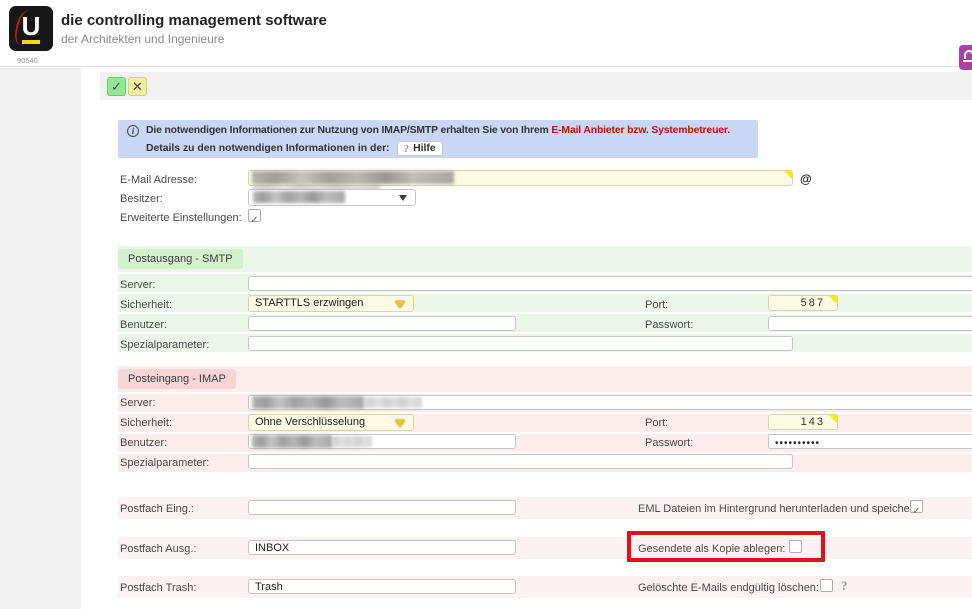 This screenshot has height=609, width=972. What do you see at coordinates (406, 148) in the screenshot?
I see `question-icon: ?` at bounding box center [406, 148].